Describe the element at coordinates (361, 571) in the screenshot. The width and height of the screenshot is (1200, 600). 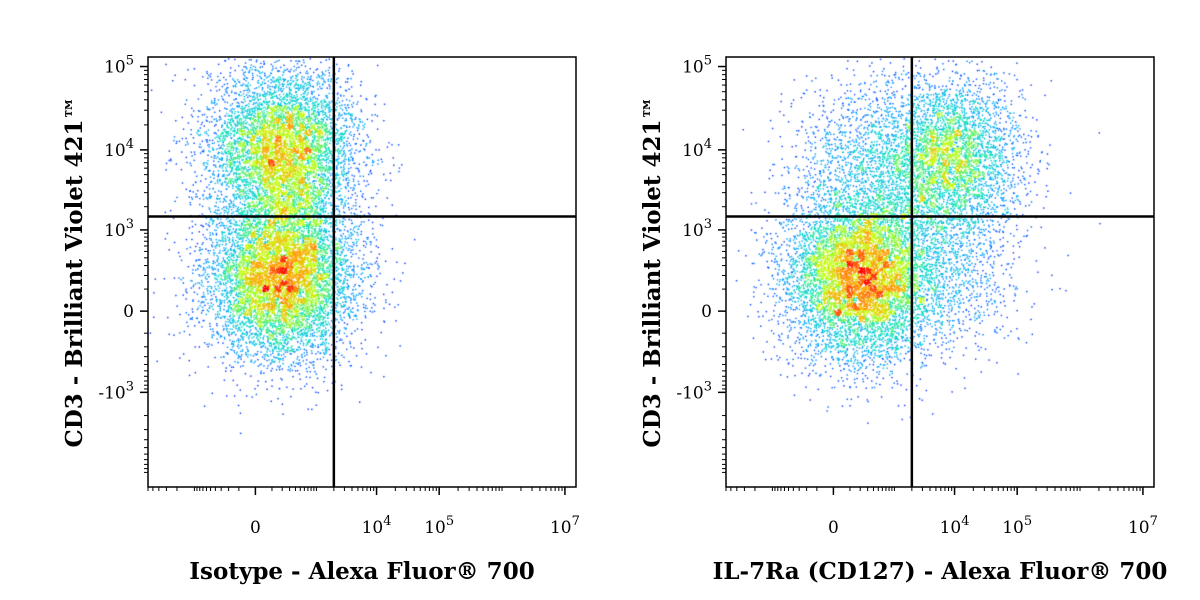
I see `x-axis-title: Isotype - Alexa Fluor® 700` at that location.